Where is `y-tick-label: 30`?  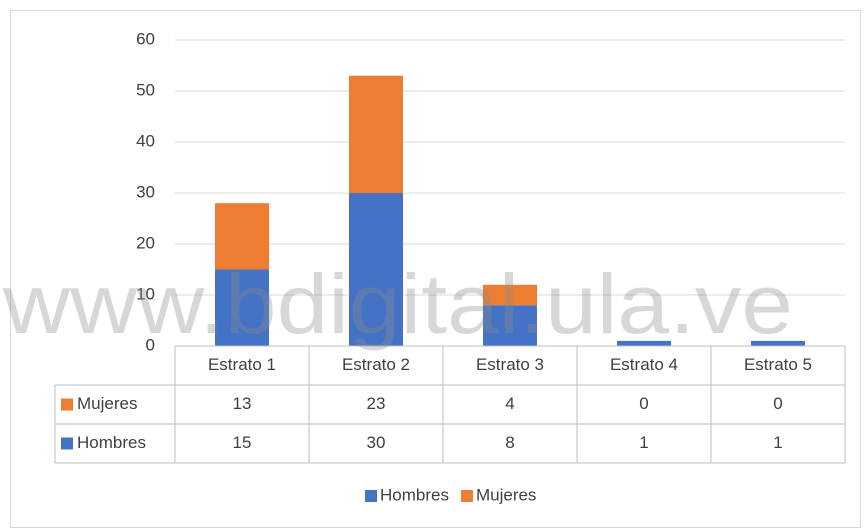 y-tick-label: 30 is located at coordinates (145, 191).